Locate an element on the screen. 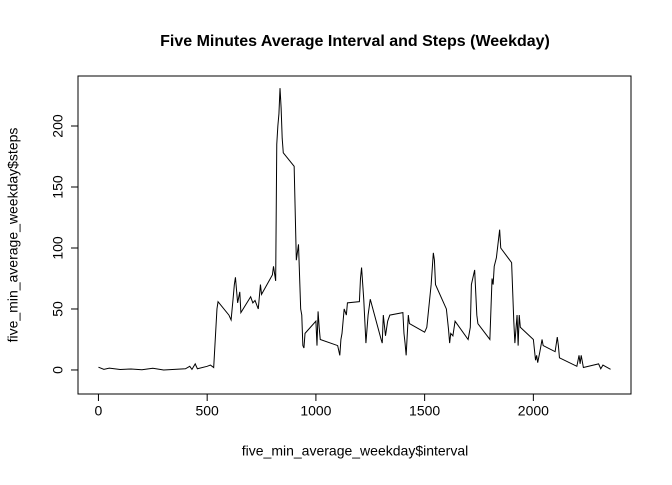 The height and width of the screenshot is (485, 672). x-axis-label: five_min_average_weekday$interval is located at coordinates (355, 451).